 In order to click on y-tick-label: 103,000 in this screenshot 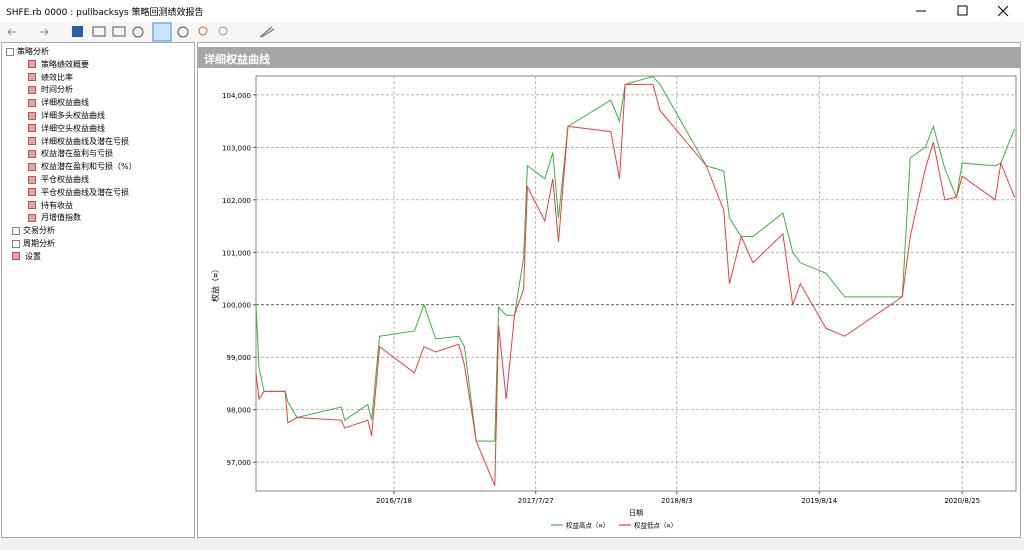, I will do `click(236, 148)`.